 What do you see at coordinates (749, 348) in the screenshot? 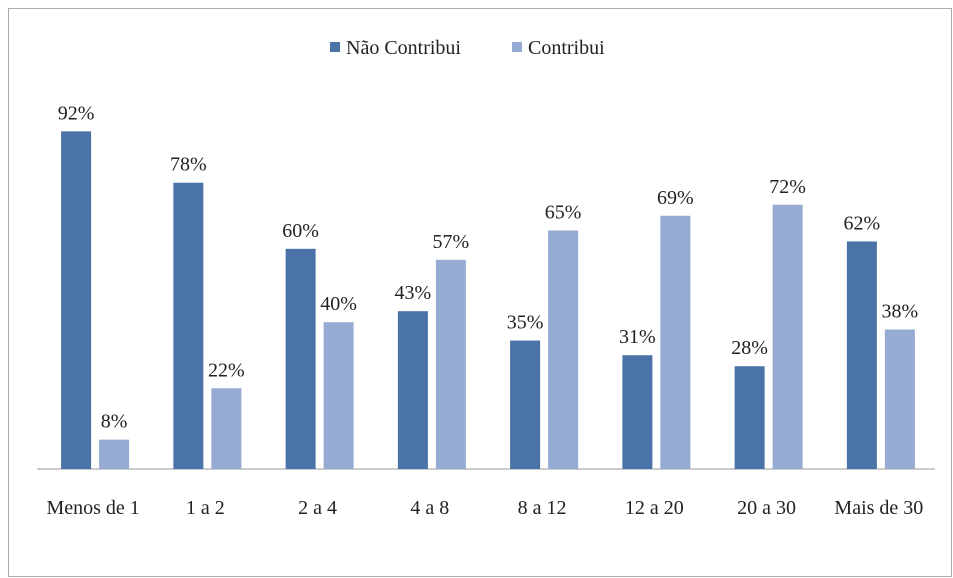
I see `data-label: 28%` at bounding box center [749, 348].